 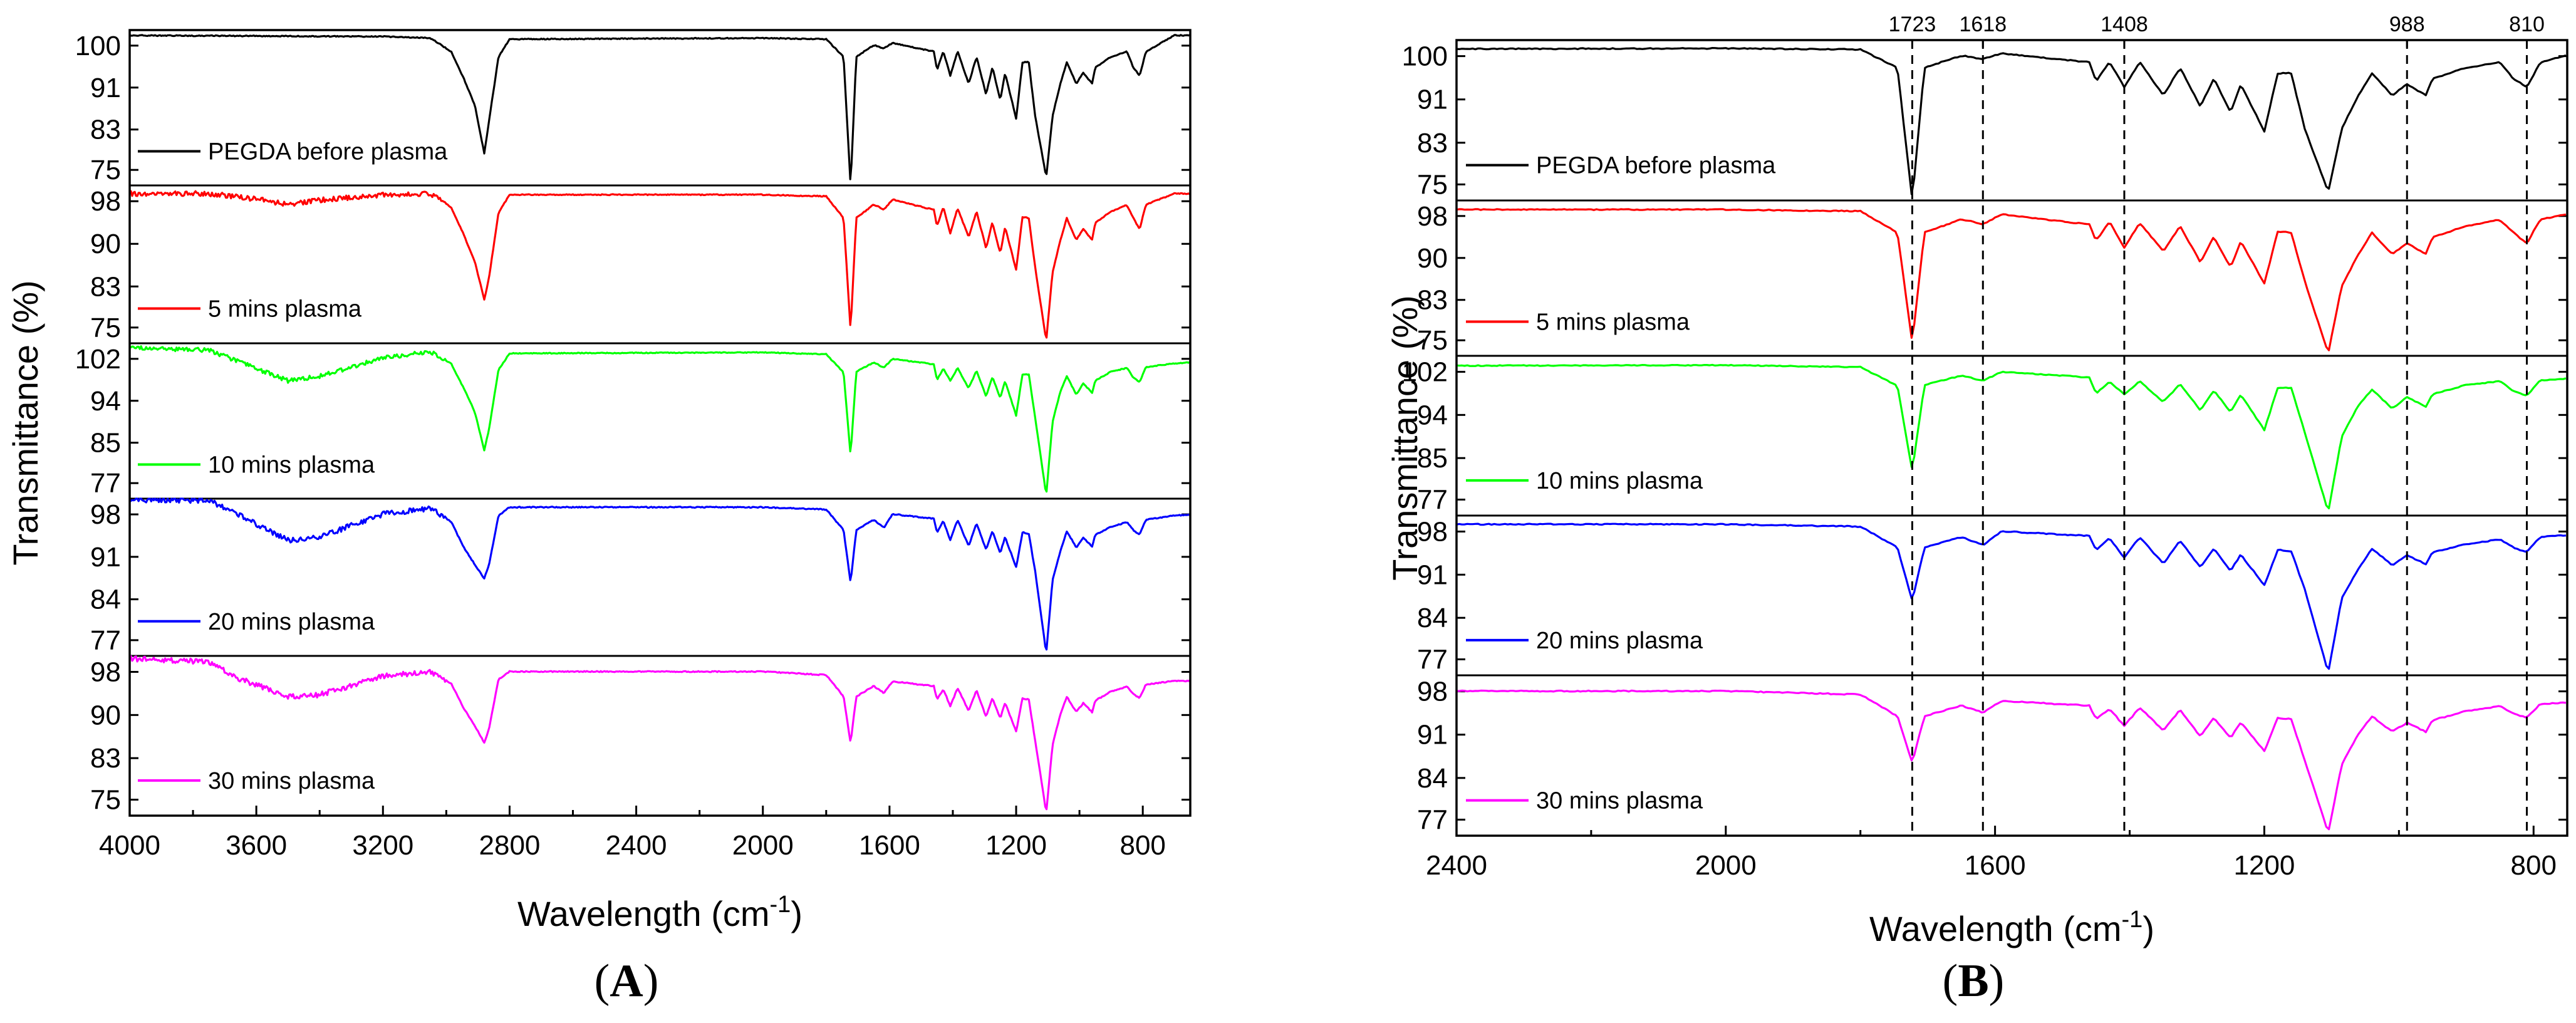 What do you see at coordinates (1974, 981) in the screenshot?
I see `panel-label-b: (B)` at bounding box center [1974, 981].